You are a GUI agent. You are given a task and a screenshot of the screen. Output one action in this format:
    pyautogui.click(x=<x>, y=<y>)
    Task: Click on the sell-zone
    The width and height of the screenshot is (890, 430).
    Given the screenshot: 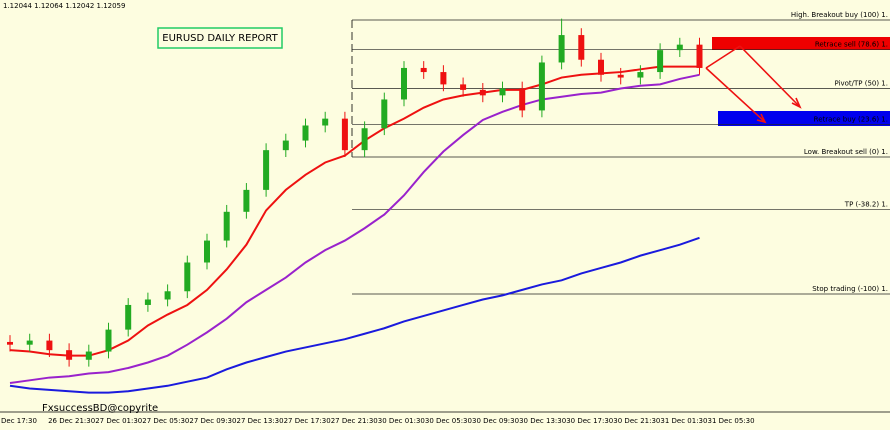 What is the action you would take?
    pyautogui.click(x=801, y=43)
    